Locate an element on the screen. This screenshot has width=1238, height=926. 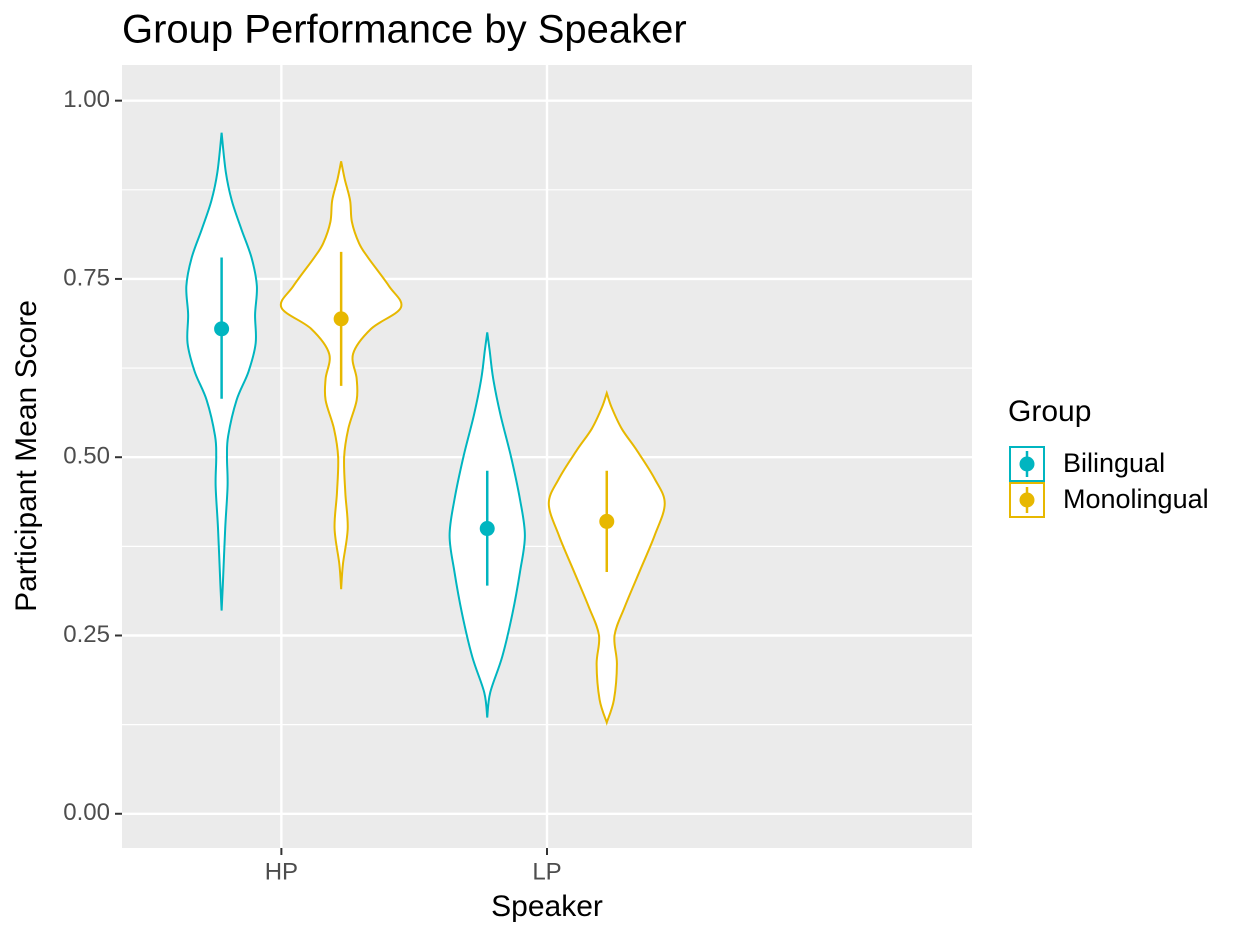
legend-label: Monolingual is located at coordinates (1136, 499).